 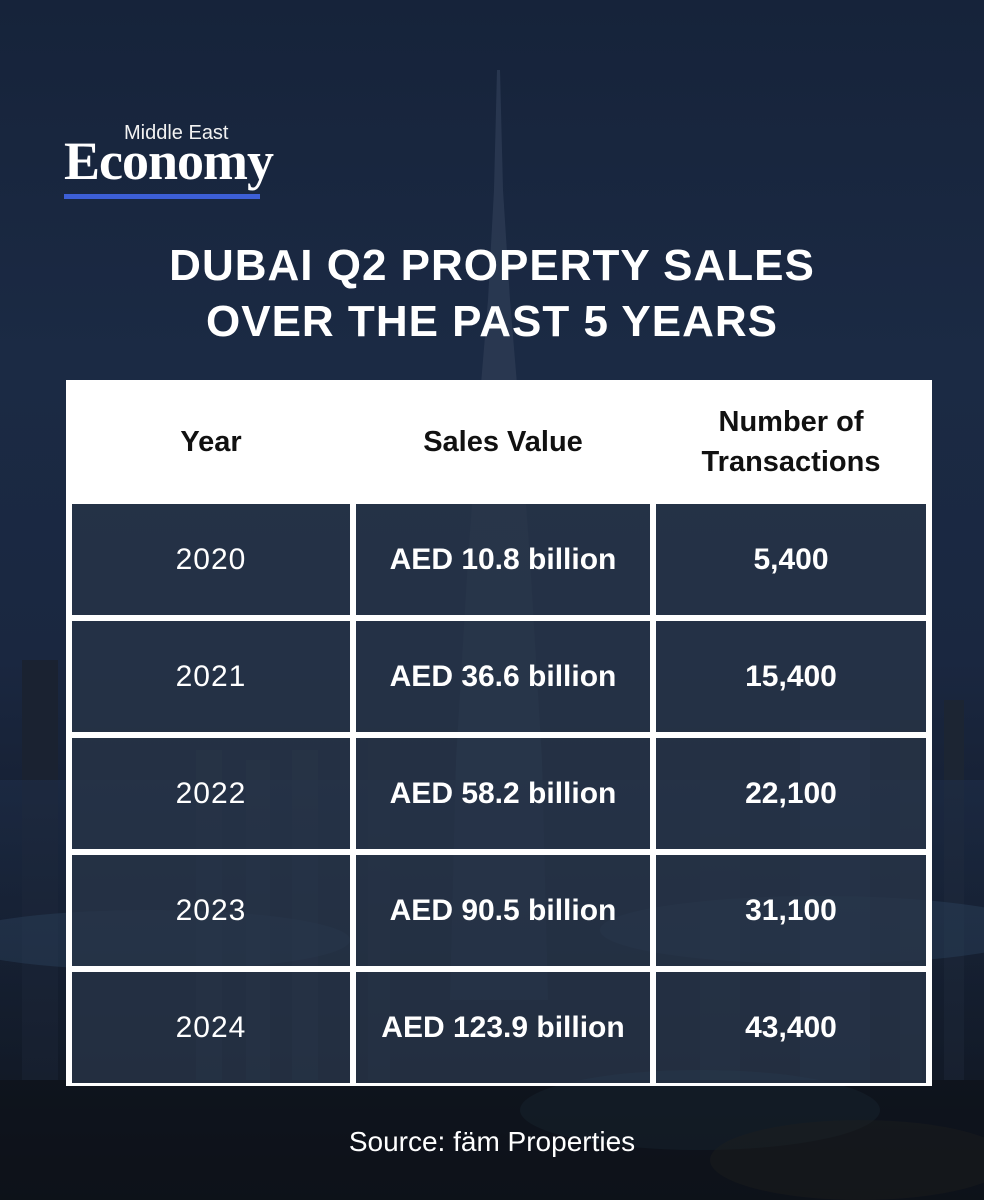 What do you see at coordinates (503, 910) in the screenshot?
I see `cell-sales-value: AED 90.5 billion` at bounding box center [503, 910].